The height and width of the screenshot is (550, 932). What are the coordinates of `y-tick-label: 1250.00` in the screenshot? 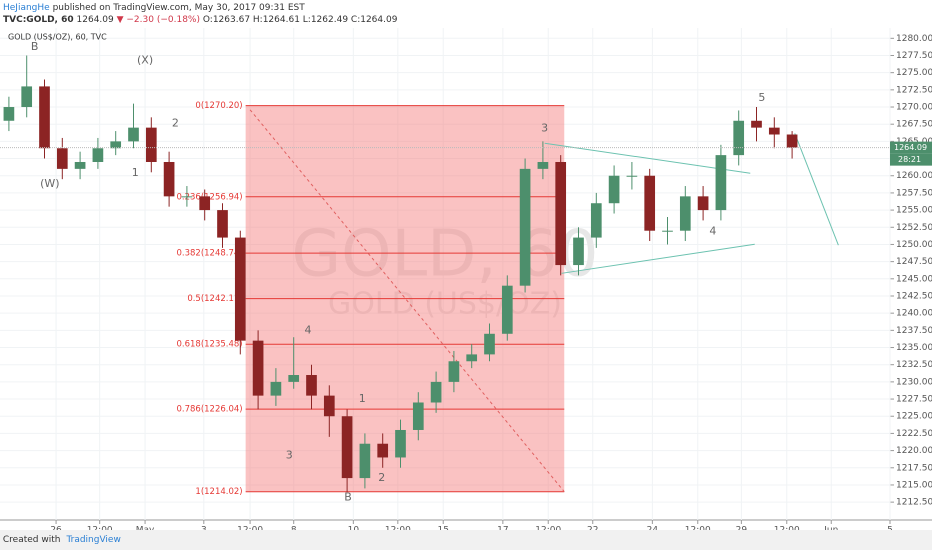 It's located at (914, 245).